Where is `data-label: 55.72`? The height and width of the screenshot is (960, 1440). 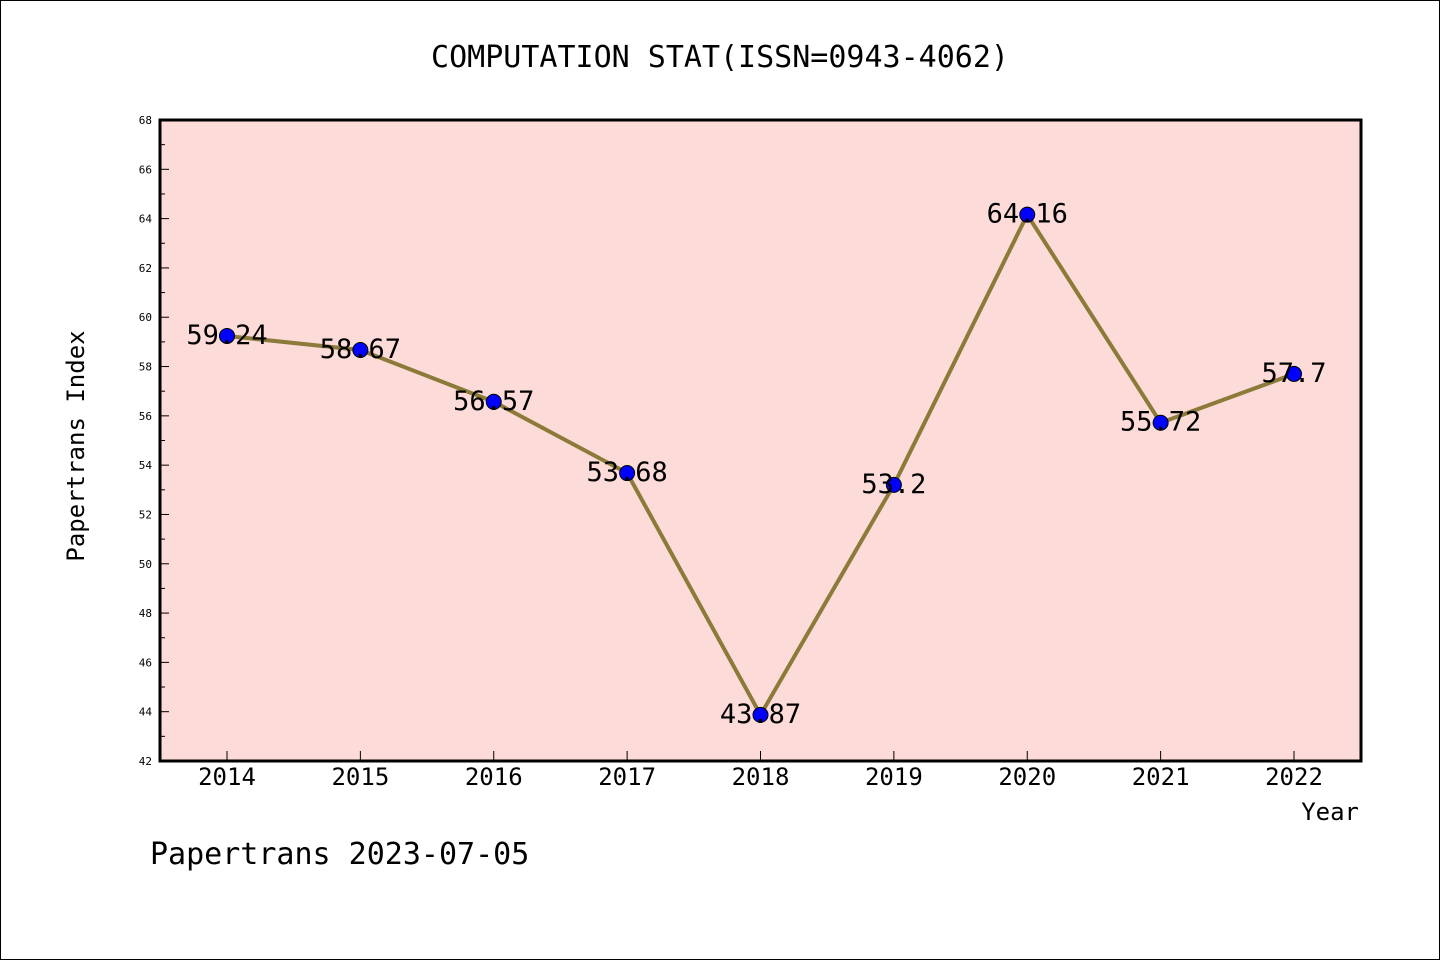
data-label: 55.72 is located at coordinates (1160, 422).